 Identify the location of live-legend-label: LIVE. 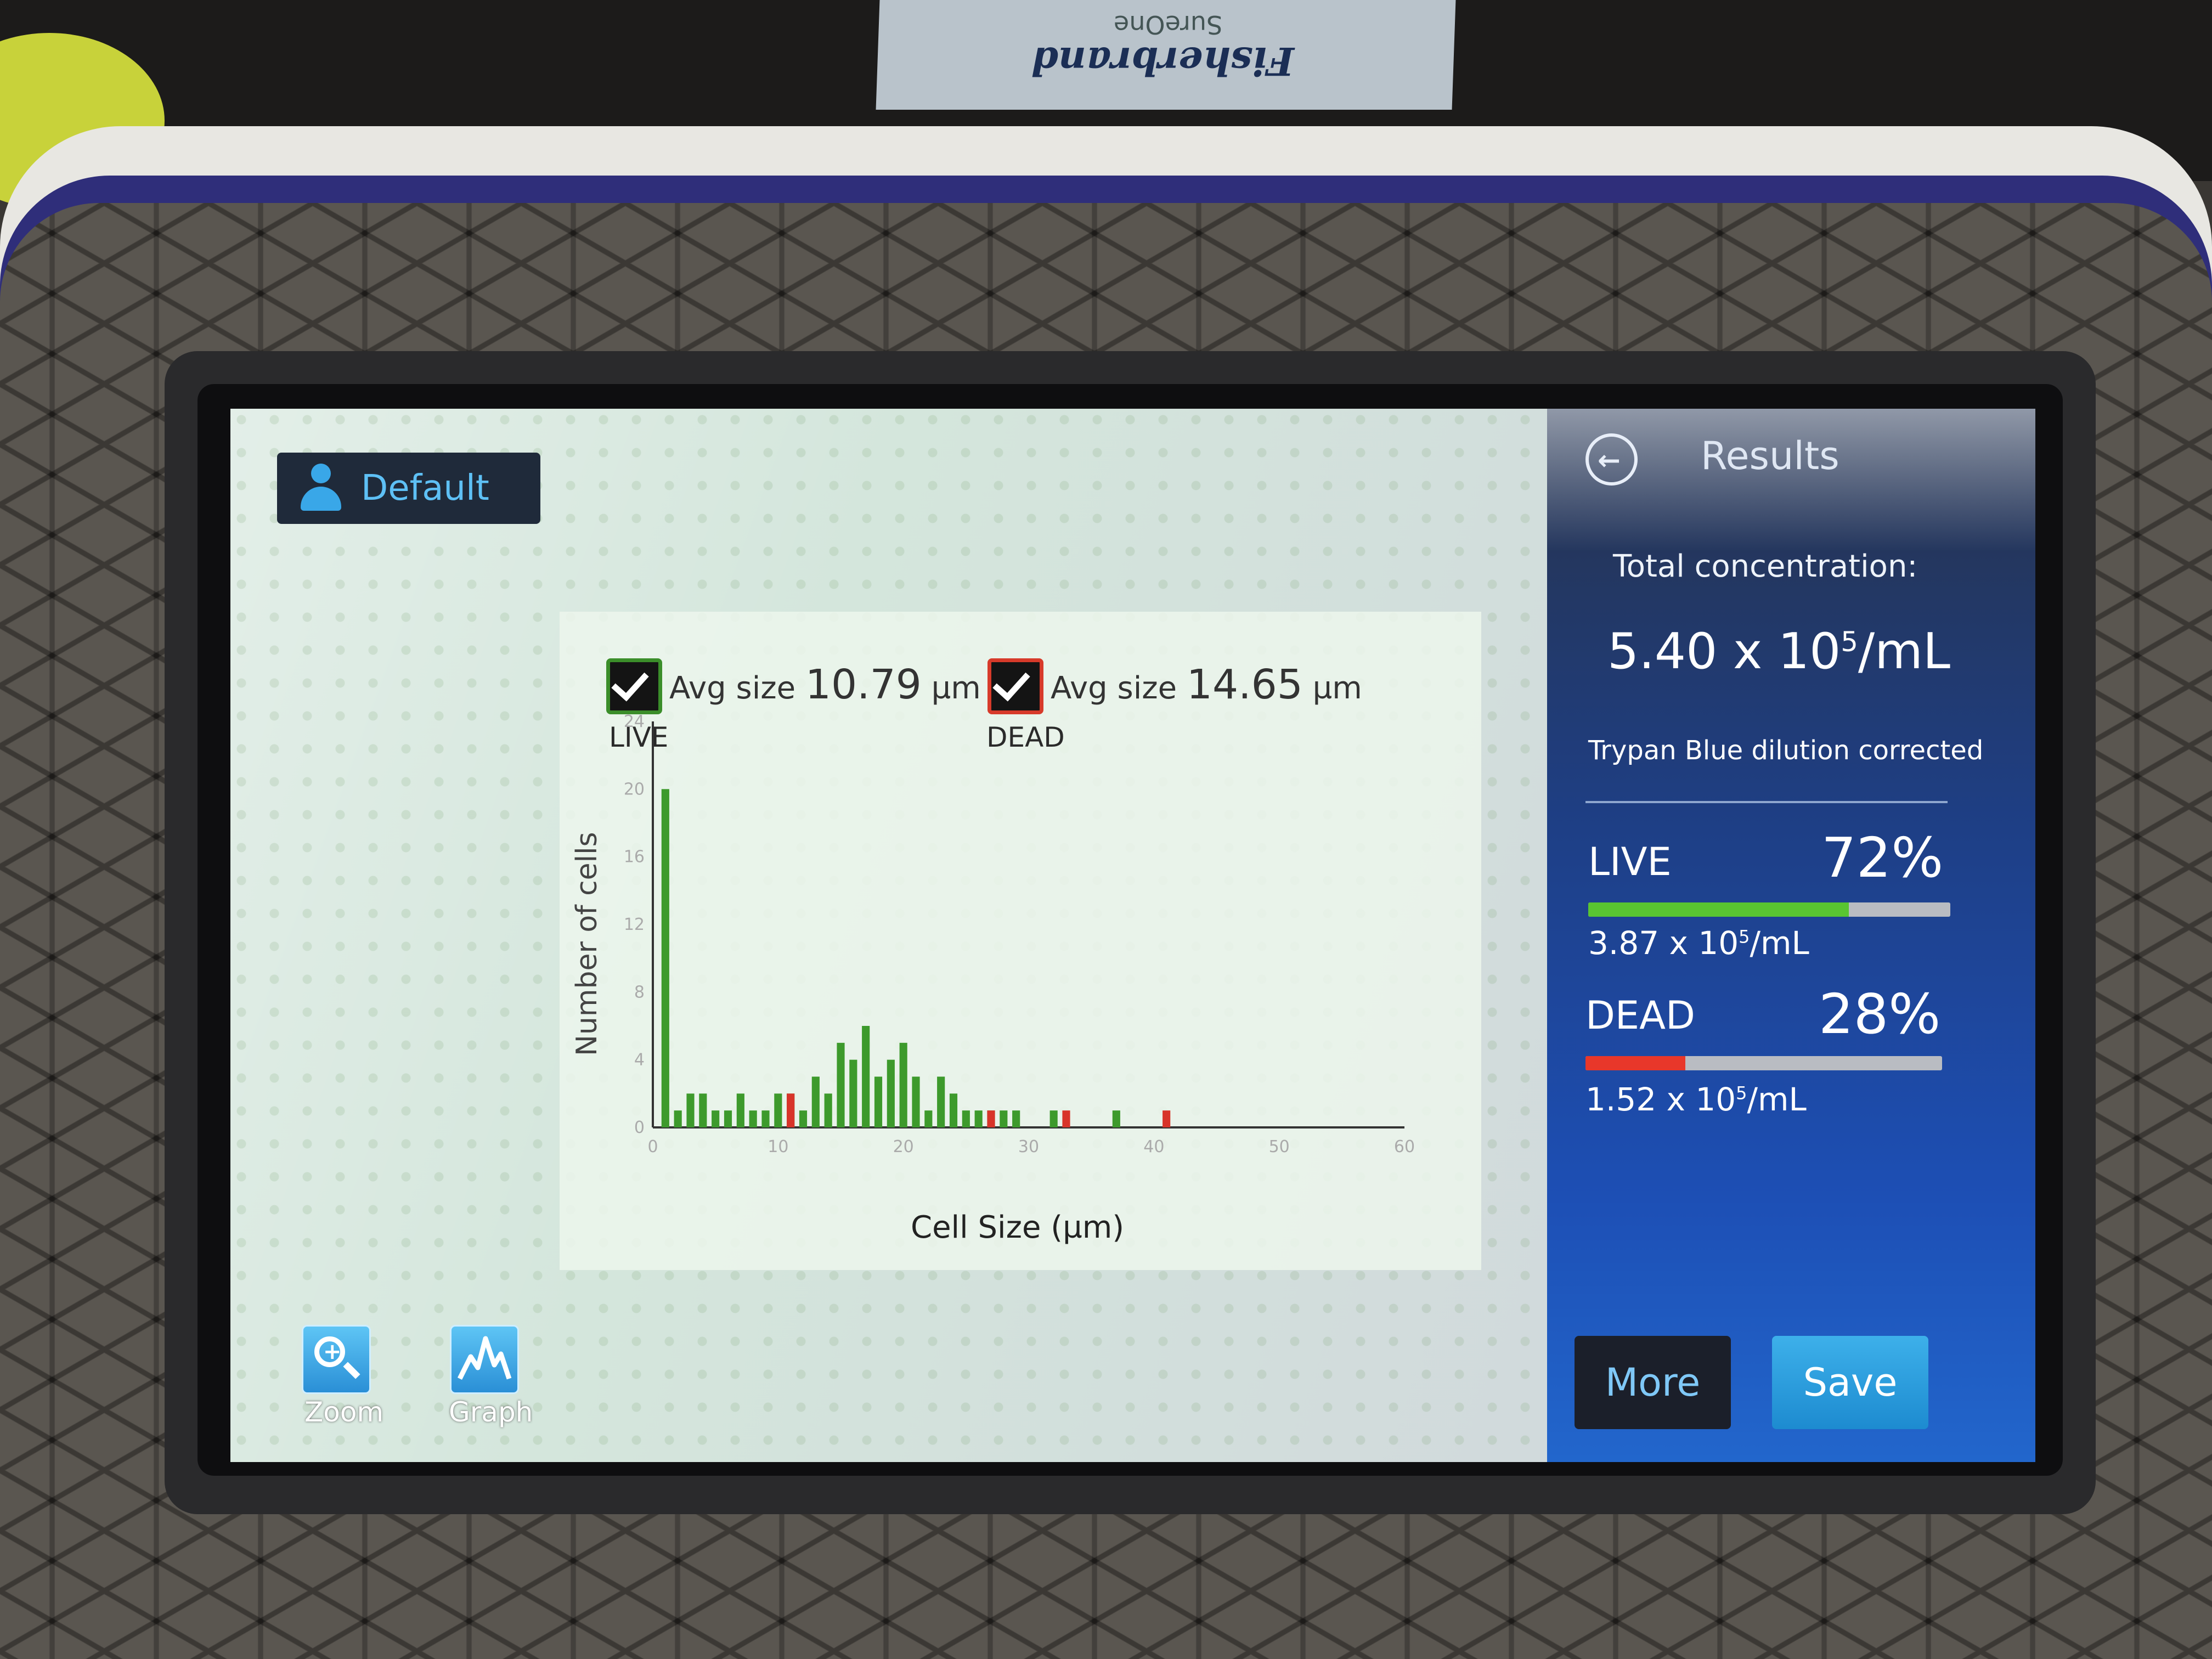
(639, 737).